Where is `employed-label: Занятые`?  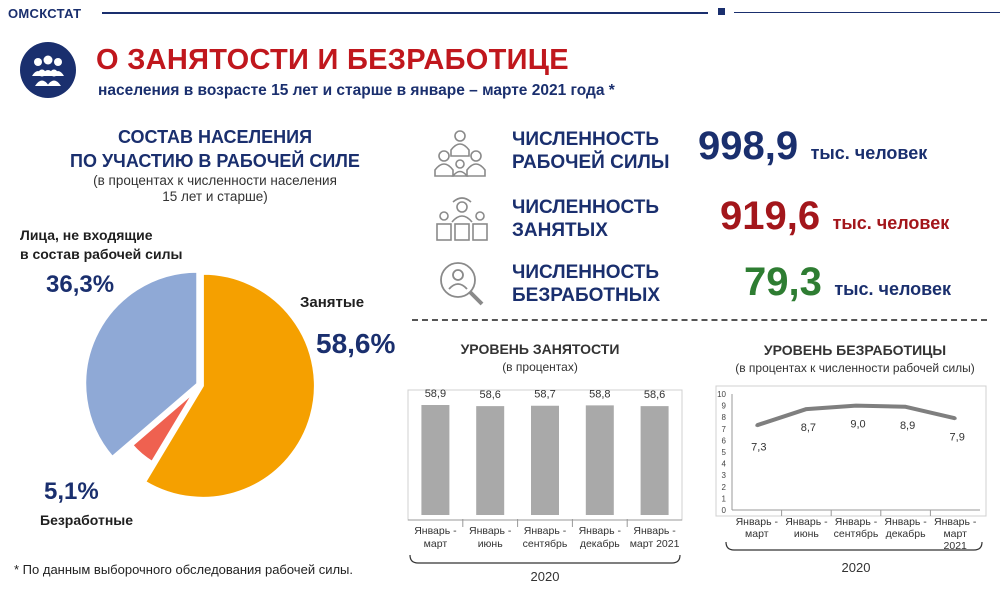 employed-label: Занятые is located at coordinates (332, 302).